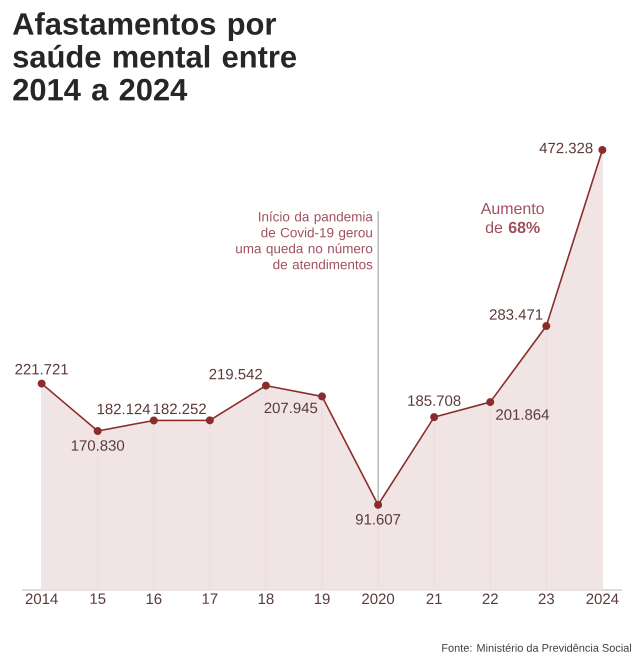  What do you see at coordinates (124, 409) in the screenshot?
I see `data-label: 182.124` at bounding box center [124, 409].